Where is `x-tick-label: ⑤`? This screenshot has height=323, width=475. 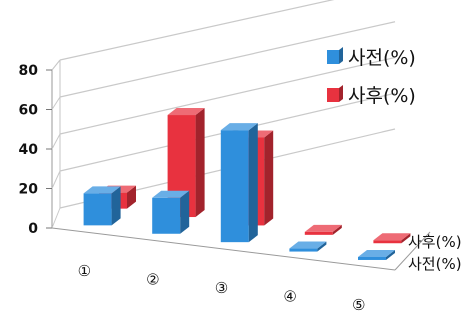
x-tick-label: ⑤ is located at coordinates (358, 305).